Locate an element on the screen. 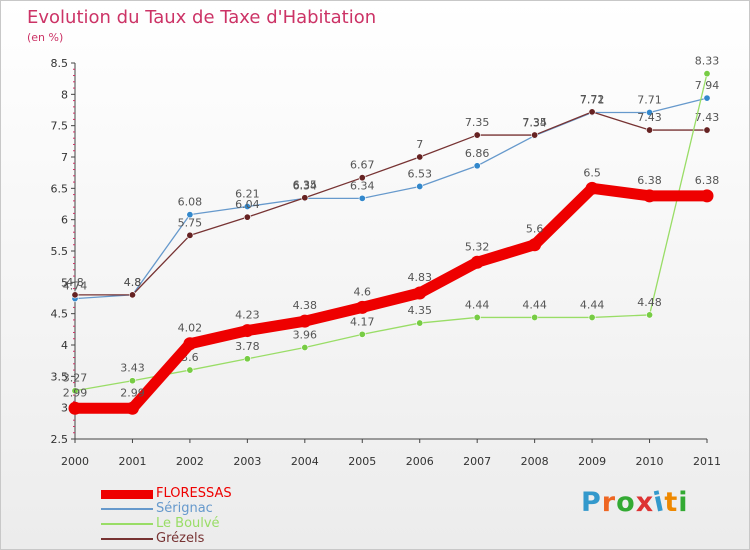 This screenshot has height=550, width=750. proxiti-logo: Proxiti is located at coordinates (635, 502).